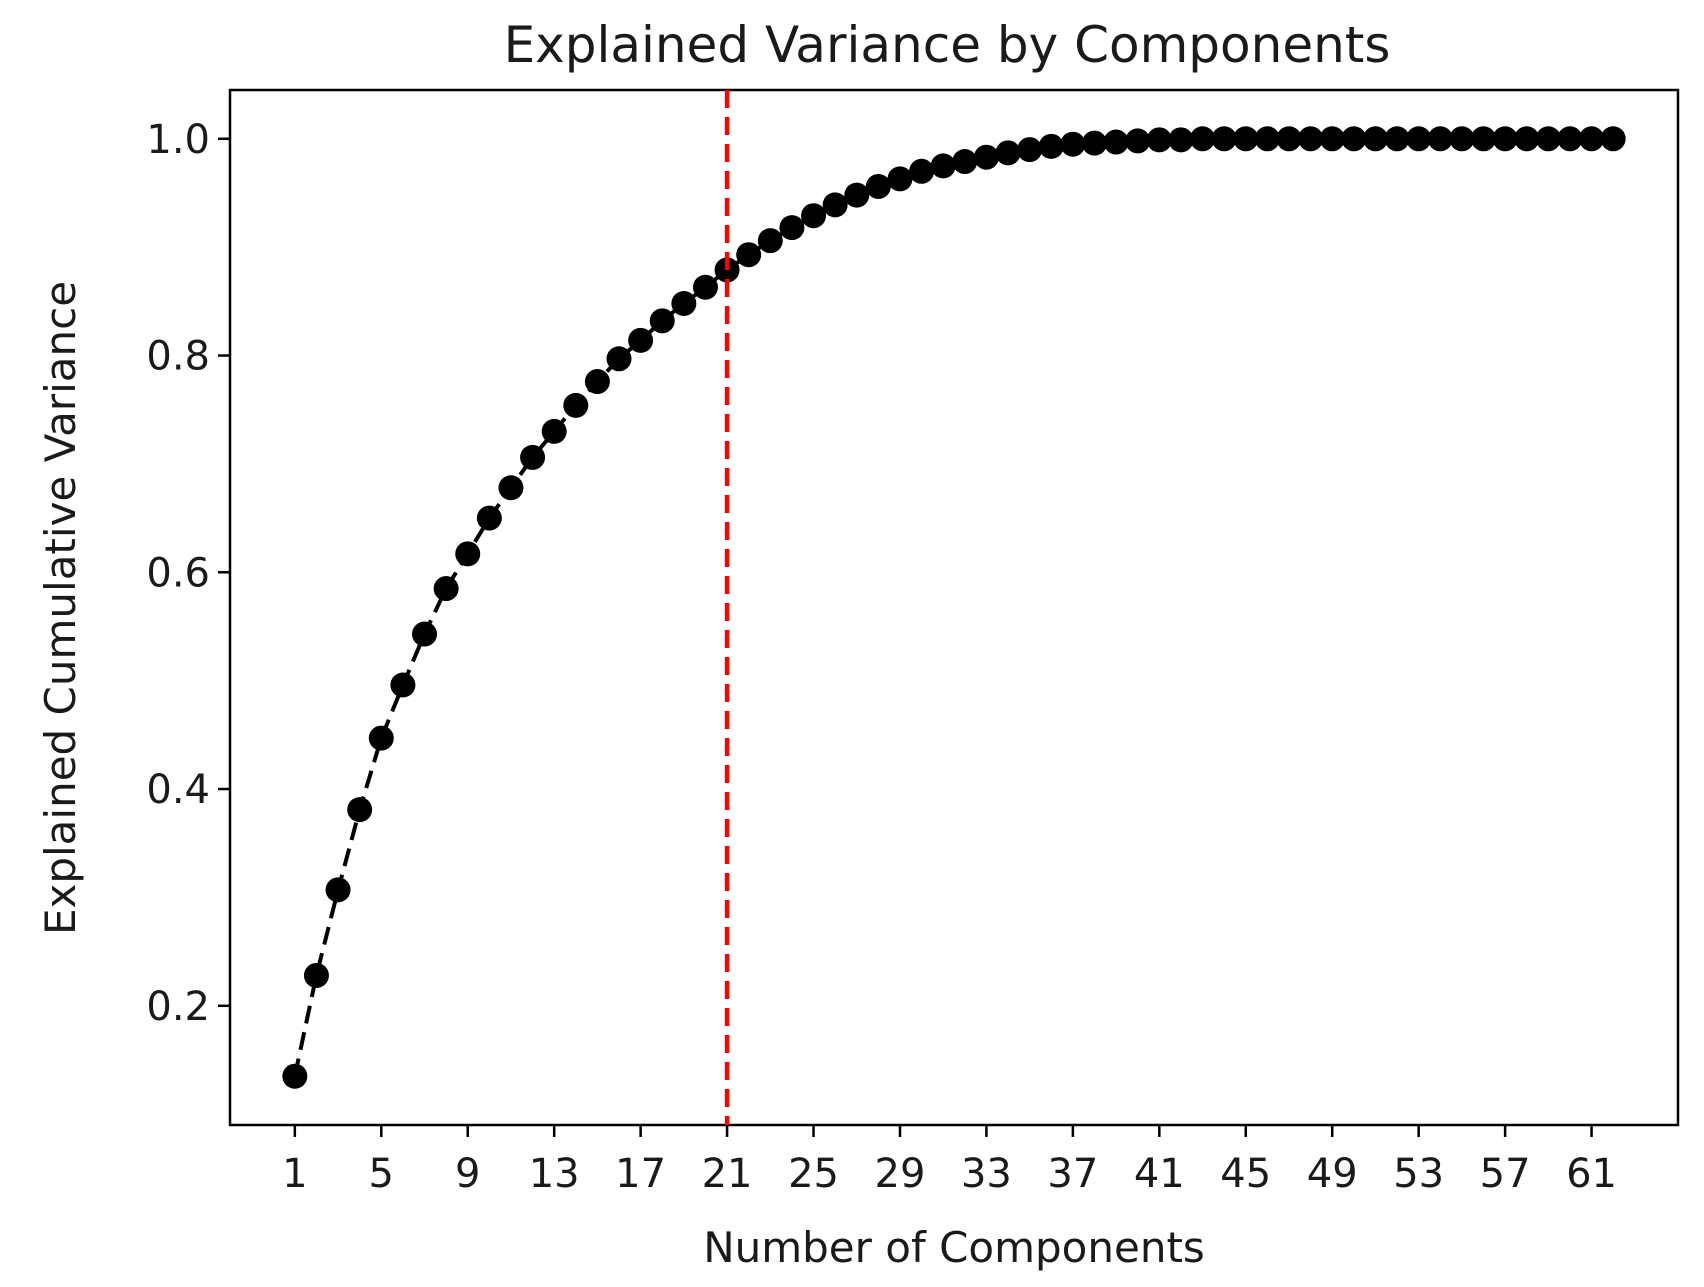 This screenshot has height=1287, width=1704. Describe the element at coordinates (954, 1247) in the screenshot. I see `x-axis-title: Number of Components` at that location.